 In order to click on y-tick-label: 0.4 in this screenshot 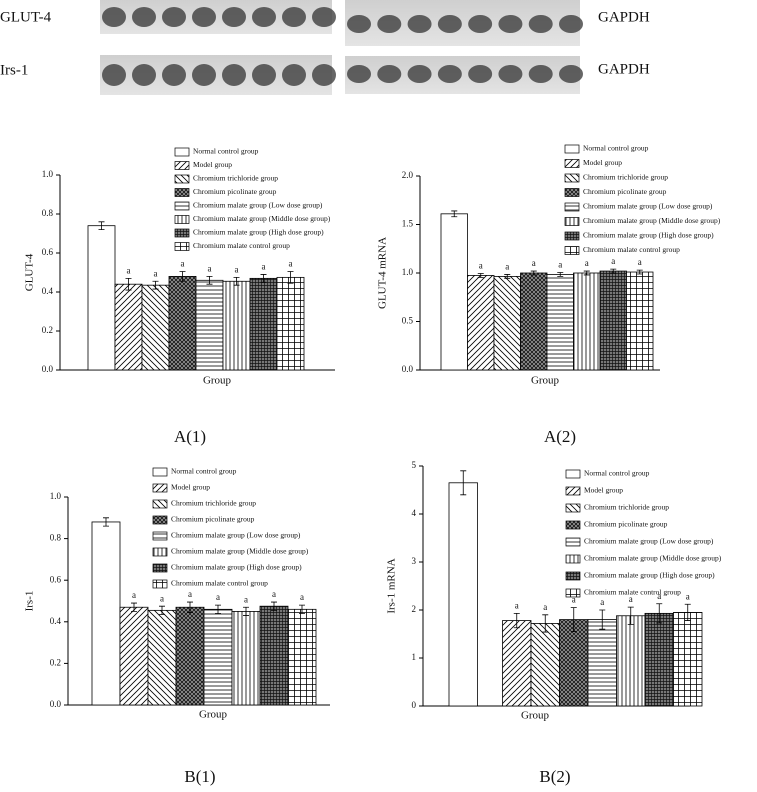, I will do `click(48, 291)`.